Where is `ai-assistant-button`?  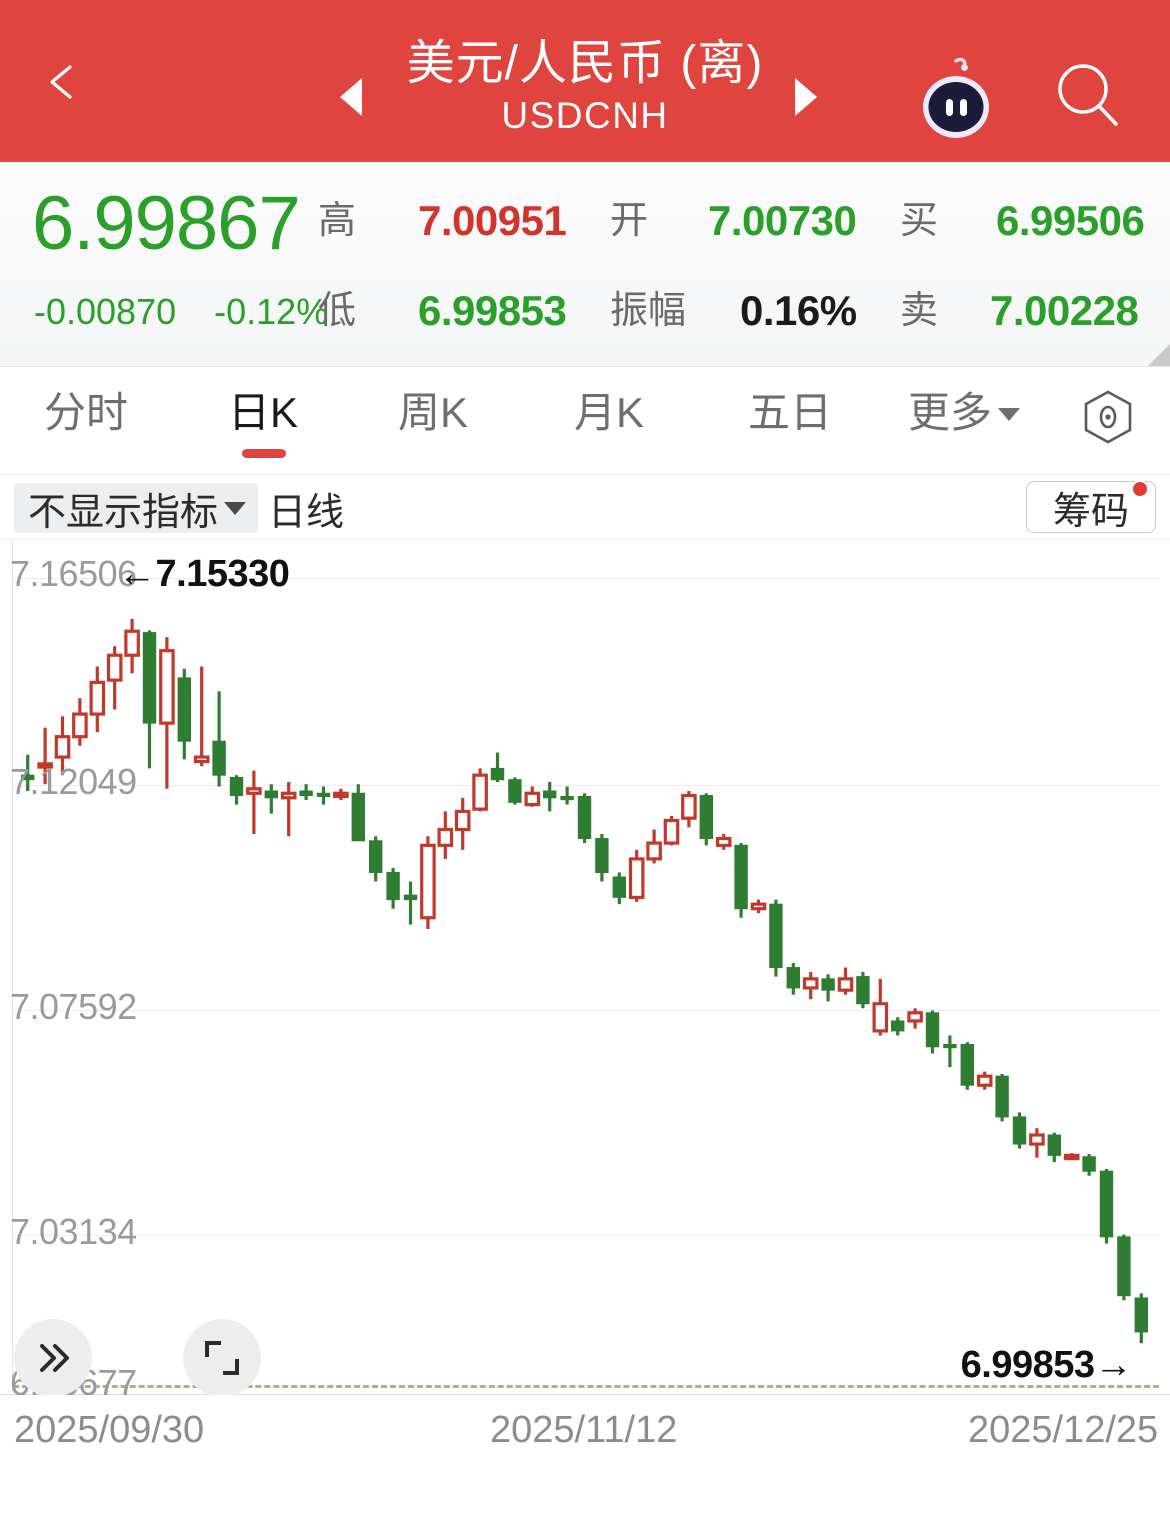 ai-assistant-button is located at coordinates (956, 98).